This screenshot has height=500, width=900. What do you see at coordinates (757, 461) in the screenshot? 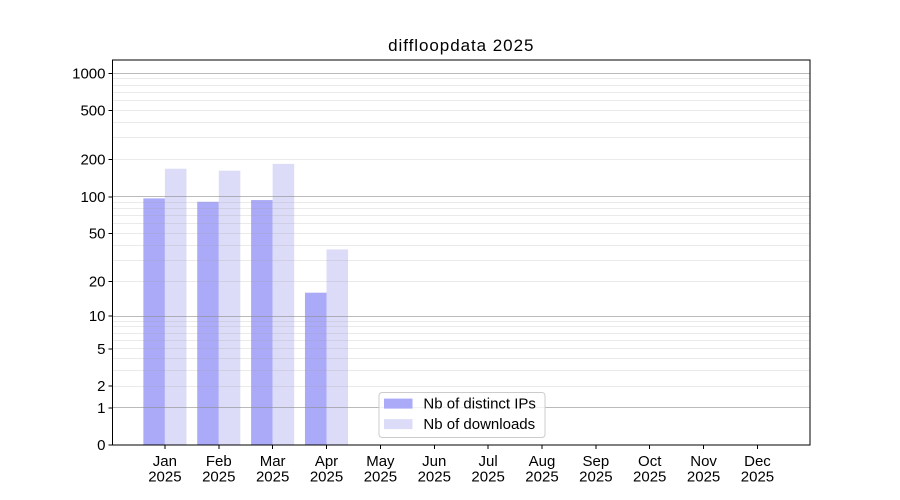
I see `svg-text: Dec` at bounding box center [757, 461].